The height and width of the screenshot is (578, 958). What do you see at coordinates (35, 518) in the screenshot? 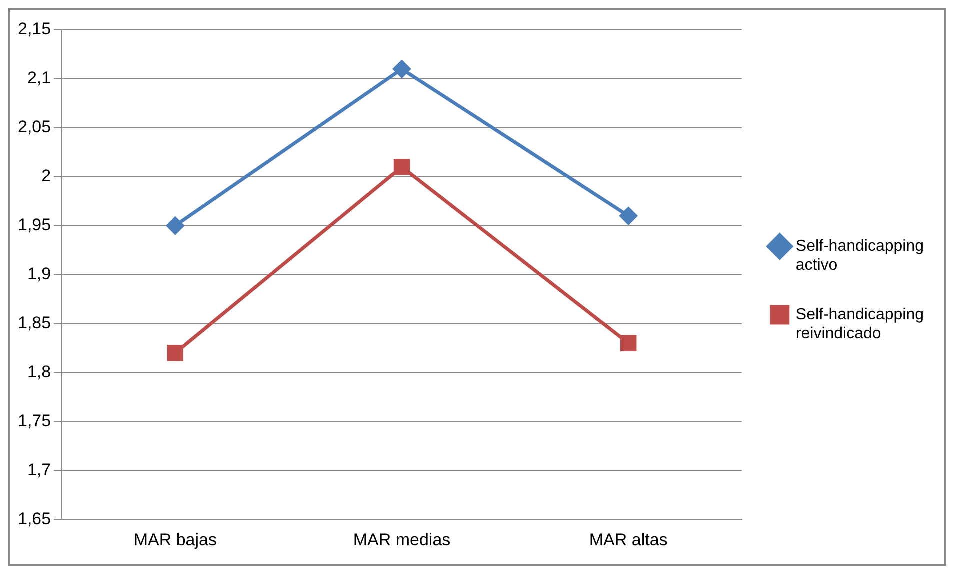
I see `y-tick-label: 1,65` at bounding box center [35, 518].